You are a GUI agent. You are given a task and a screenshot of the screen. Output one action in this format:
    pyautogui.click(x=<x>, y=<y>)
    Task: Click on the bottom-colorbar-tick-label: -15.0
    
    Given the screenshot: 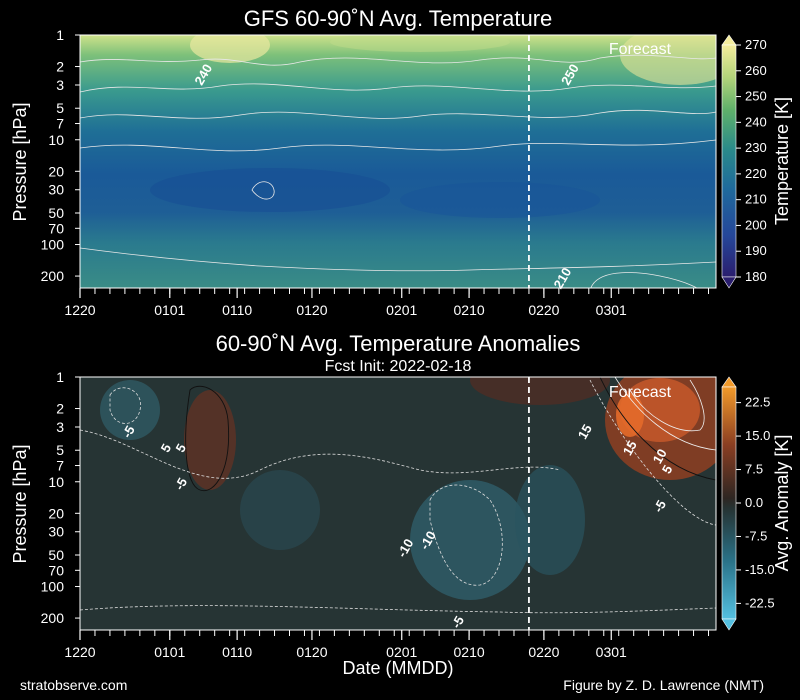 What is the action you would take?
    pyautogui.click(x=760, y=569)
    